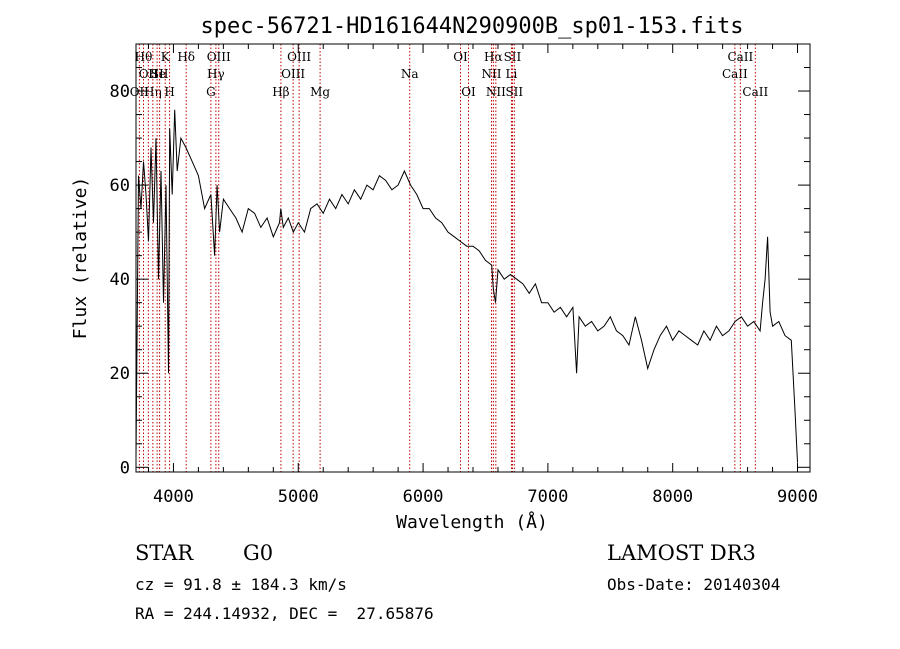  Describe the element at coordinates (186, 57) in the screenshot. I see `line-label-h: Hδ` at that location.